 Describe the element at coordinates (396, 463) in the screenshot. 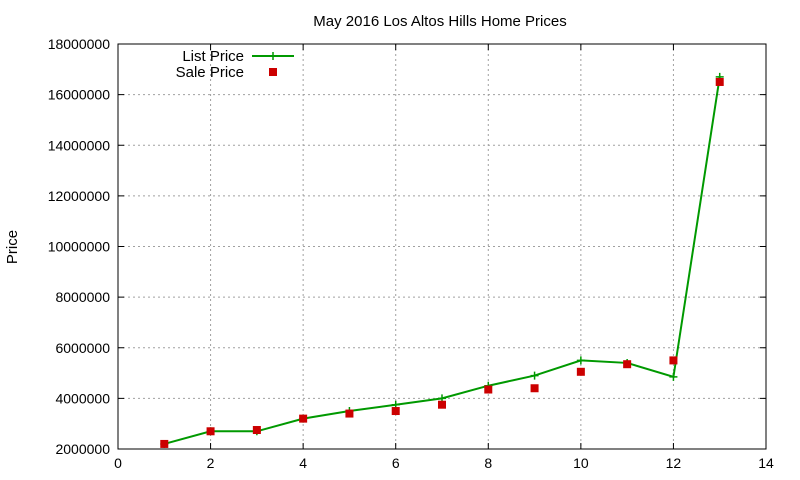

I see `x-tick-label: 6` at that location.